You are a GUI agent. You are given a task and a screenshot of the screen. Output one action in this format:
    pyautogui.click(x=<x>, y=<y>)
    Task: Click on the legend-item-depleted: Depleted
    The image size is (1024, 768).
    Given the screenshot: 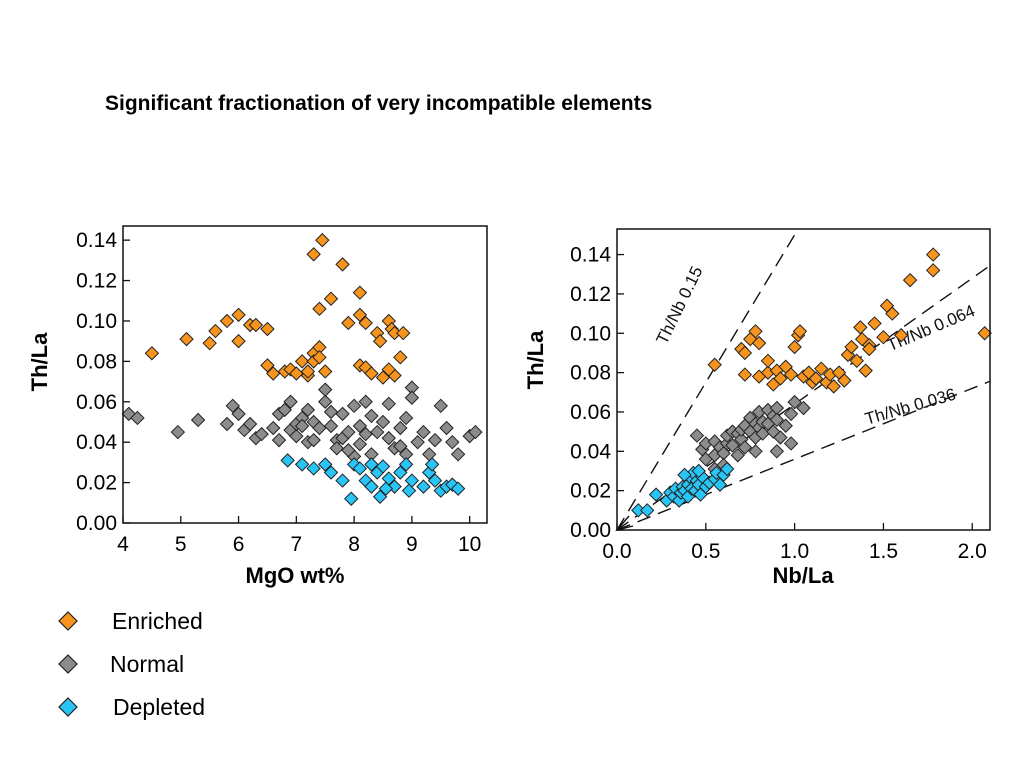 What is the action you would take?
    pyautogui.click(x=130, y=707)
    